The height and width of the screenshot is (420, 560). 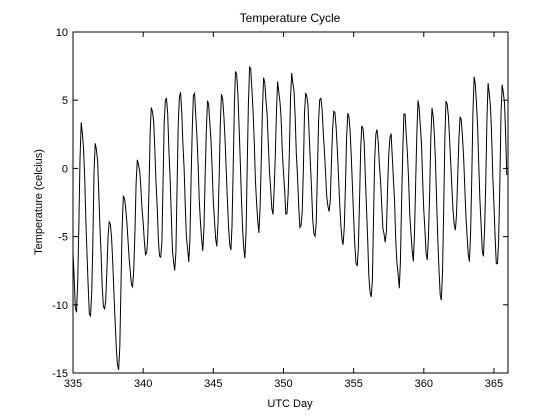 What do you see at coordinates (73, 384) in the screenshot?
I see `x-tick-label: 335` at bounding box center [73, 384].